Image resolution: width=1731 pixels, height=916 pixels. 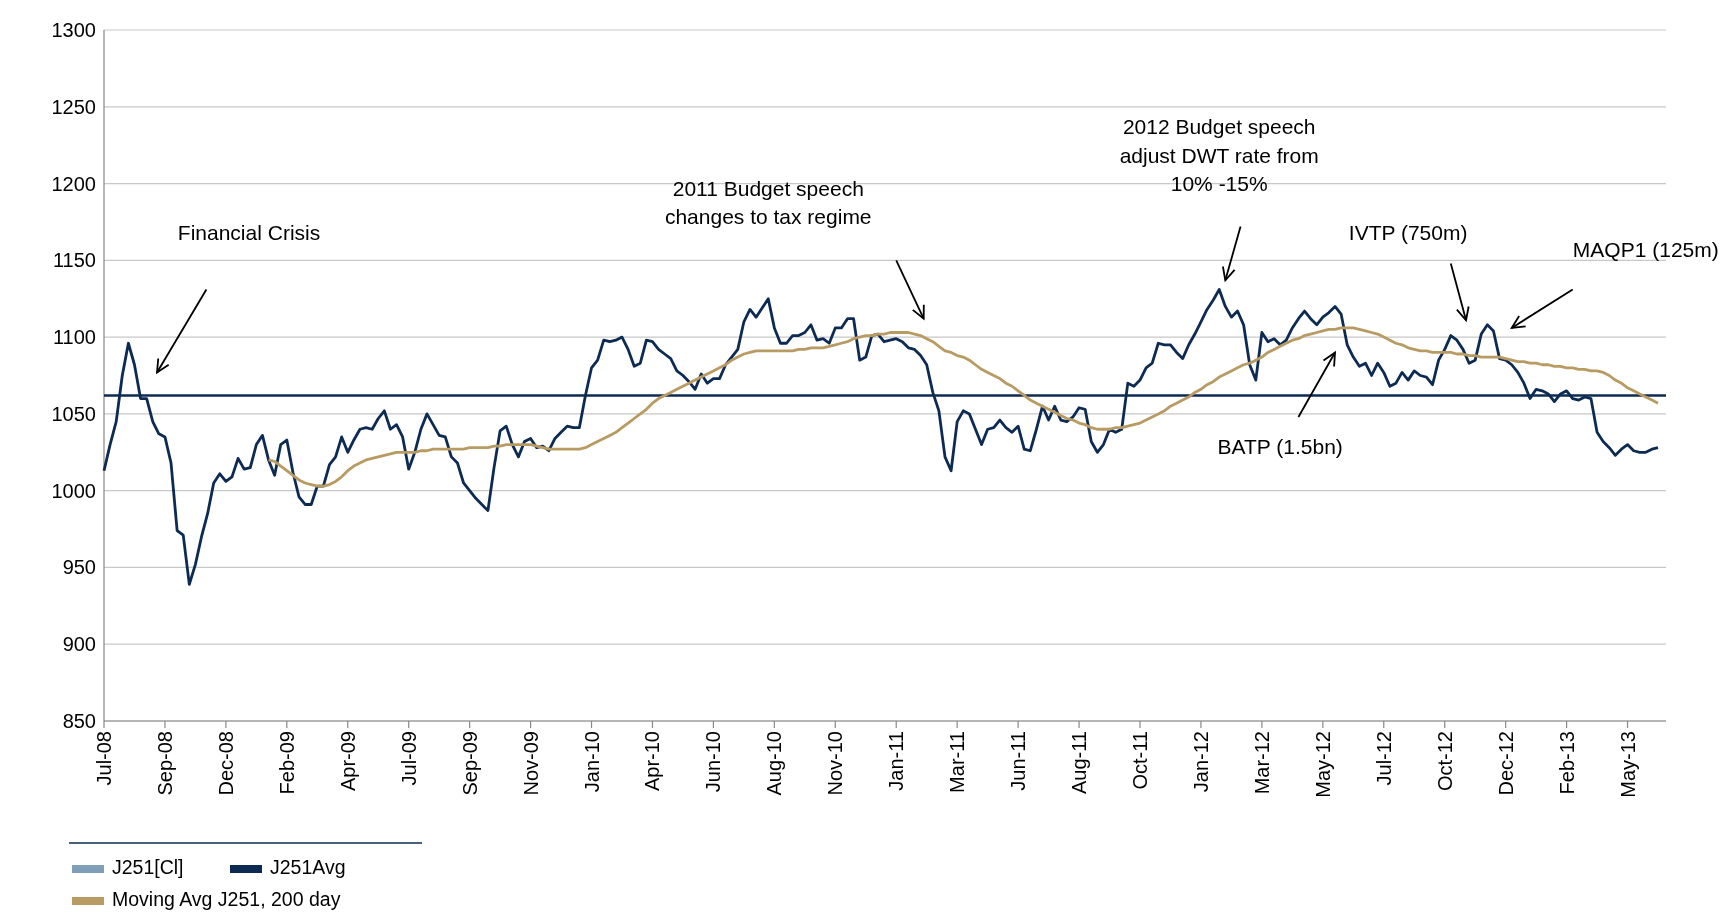 I want to click on annotation: BATP (1.5bn), so click(x=1280, y=446).